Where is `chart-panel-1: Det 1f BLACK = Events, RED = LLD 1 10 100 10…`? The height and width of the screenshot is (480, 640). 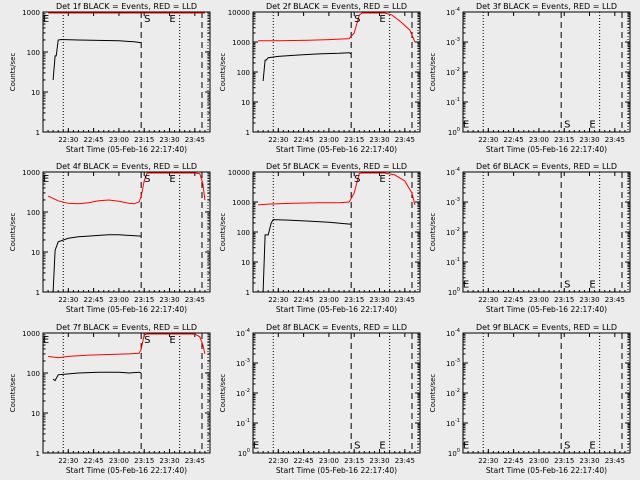
chart-panel-1: Det 1f BLACK = Events, RED = LLD 1 10 100 10… is located at coordinates (110, 78).